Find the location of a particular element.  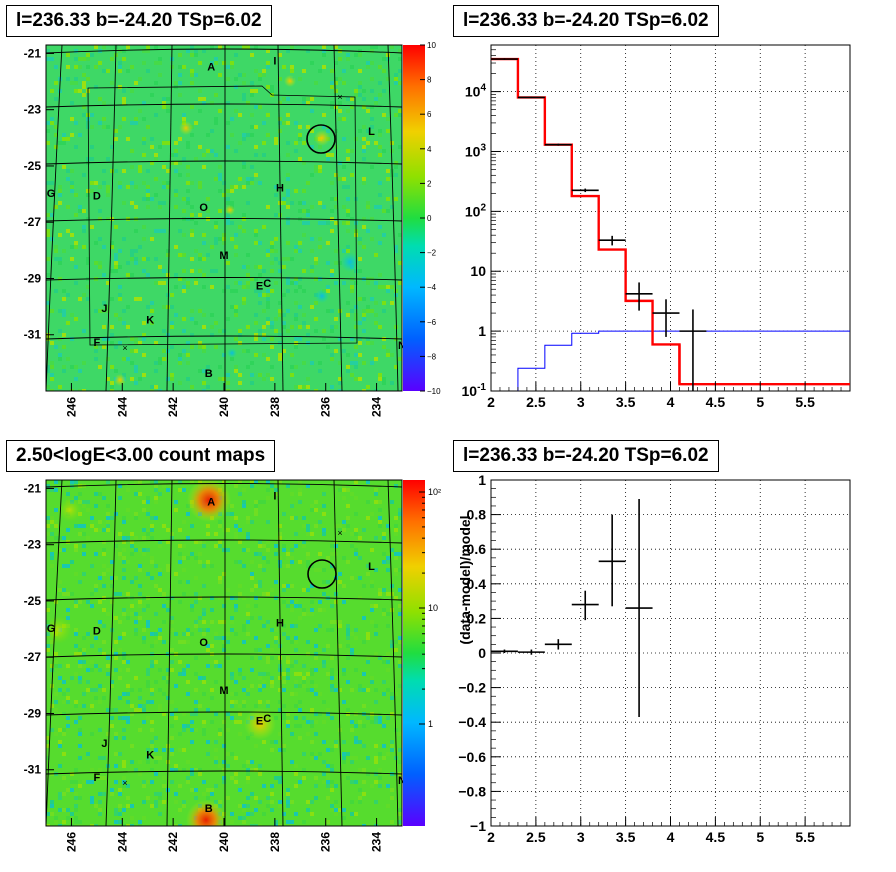

colorbar-tick-label: 10 is located at coordinates (433, 608).